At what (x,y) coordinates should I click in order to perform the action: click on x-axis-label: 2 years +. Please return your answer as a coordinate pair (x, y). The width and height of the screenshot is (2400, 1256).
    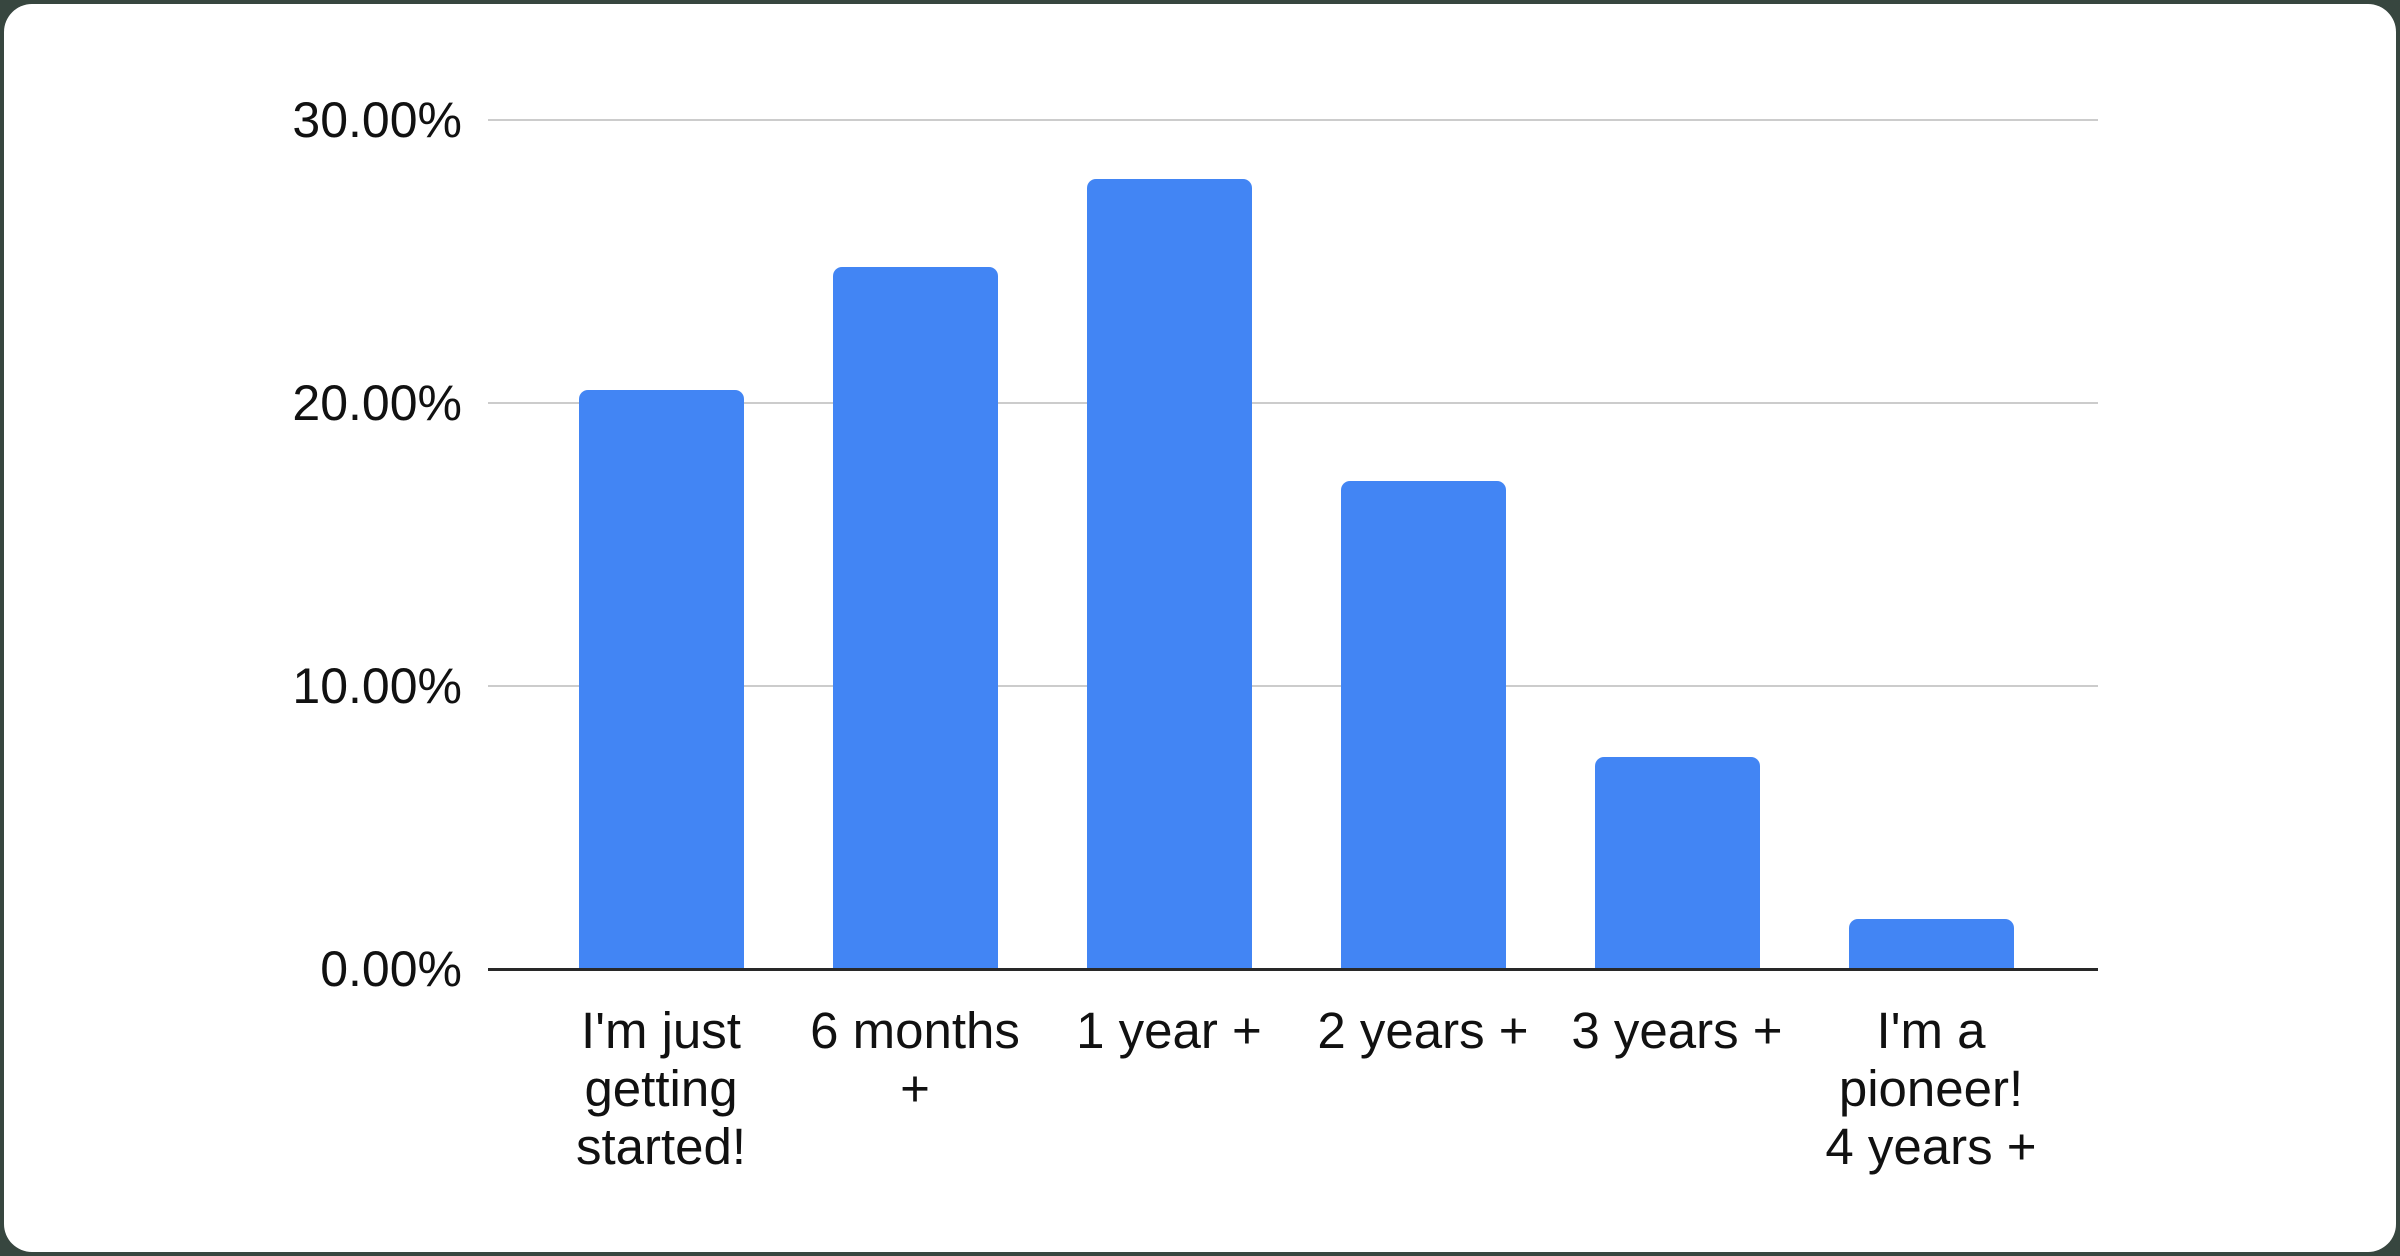
    Looking at the image, I should click on (1423, 1030).